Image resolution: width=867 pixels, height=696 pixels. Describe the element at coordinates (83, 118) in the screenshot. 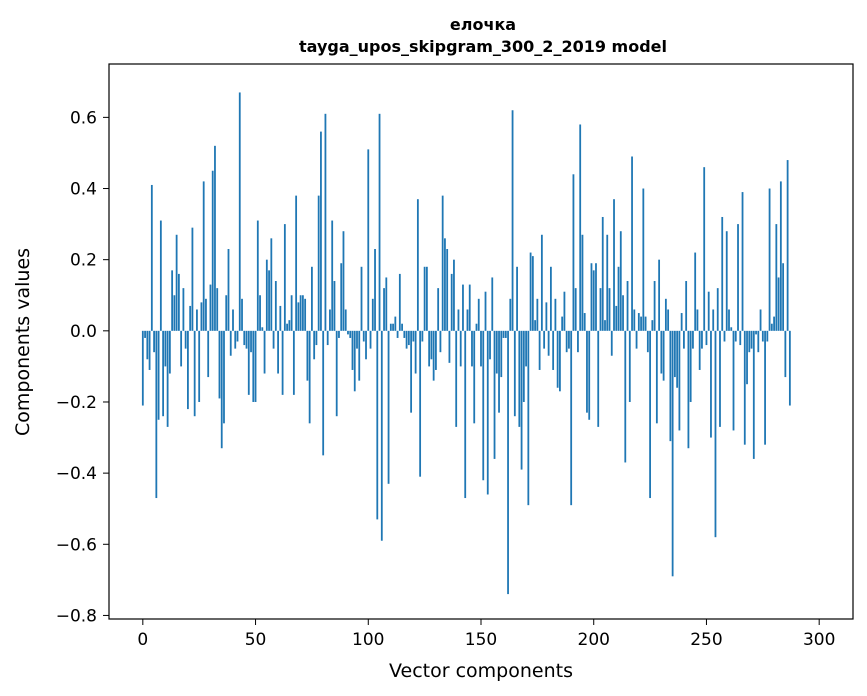

I see `y-tick-label: 0.6` at that location.